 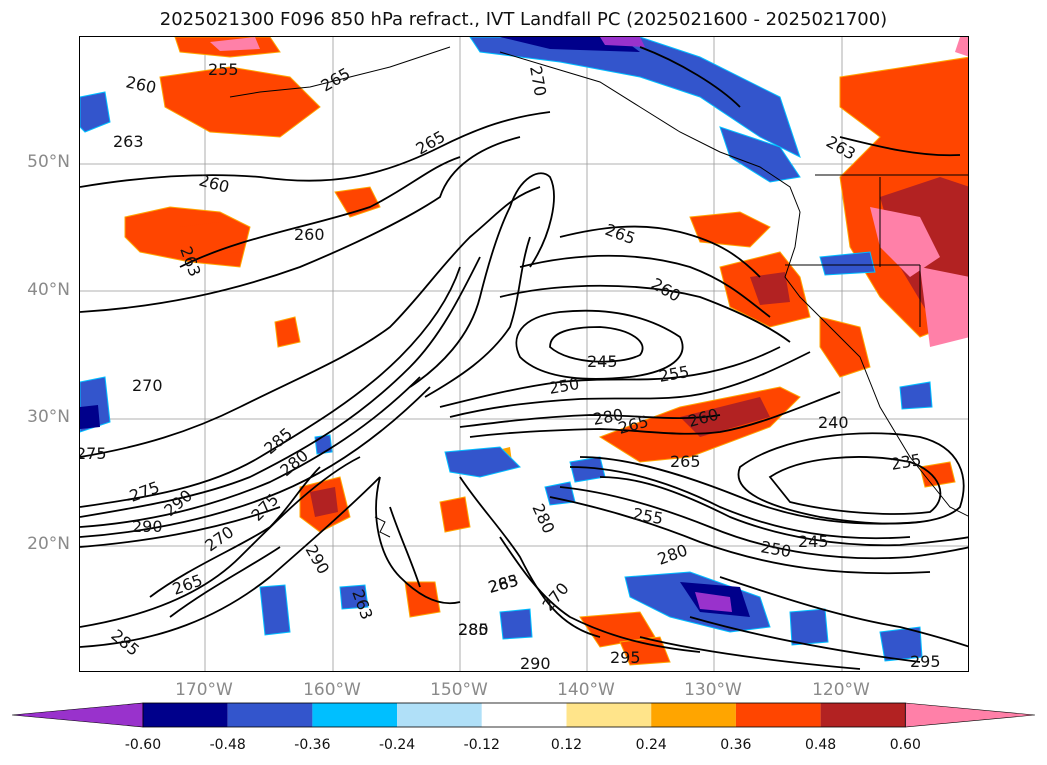 What do you see at coordinates (397, 745) in the screenshot?
I see `colorbar-tick-label: -0.24` at bounding box center [397, 745].